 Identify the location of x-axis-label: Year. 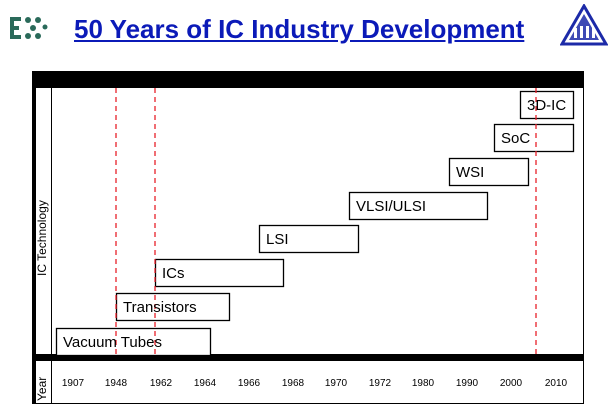
(42, 389).